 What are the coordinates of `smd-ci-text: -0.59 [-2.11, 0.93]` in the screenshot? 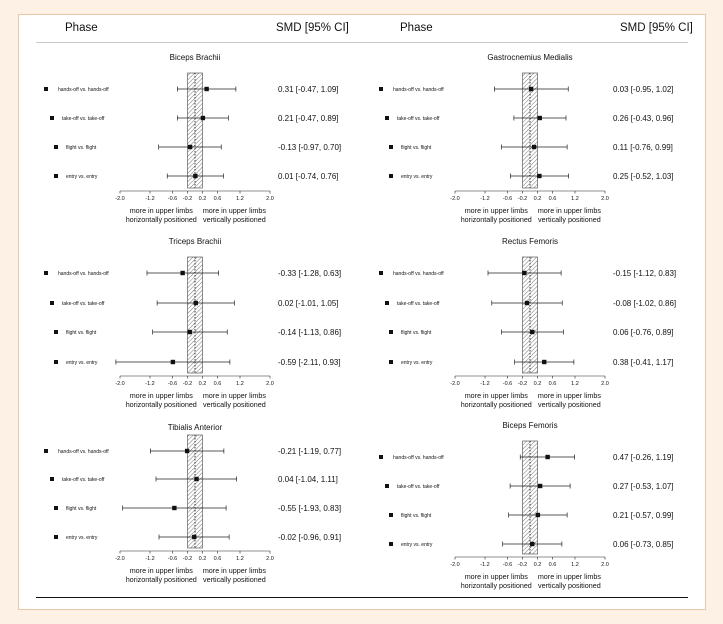 It's located at (309, 362).